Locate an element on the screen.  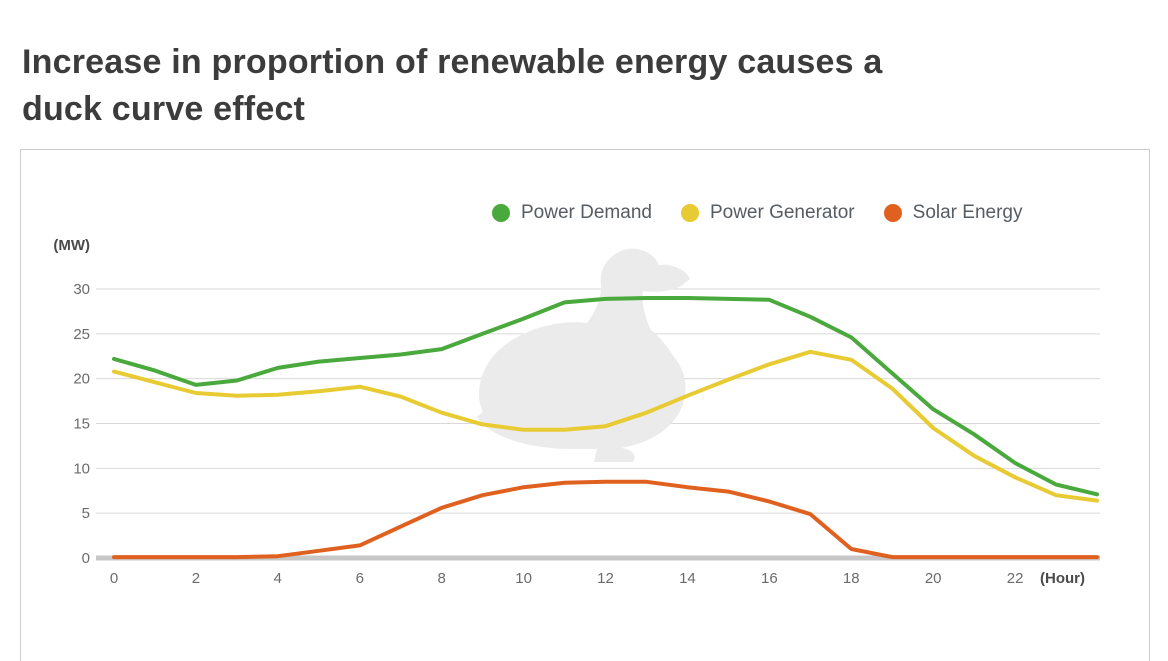
y-tick-label: 20 is located at coordinates (81, 379).